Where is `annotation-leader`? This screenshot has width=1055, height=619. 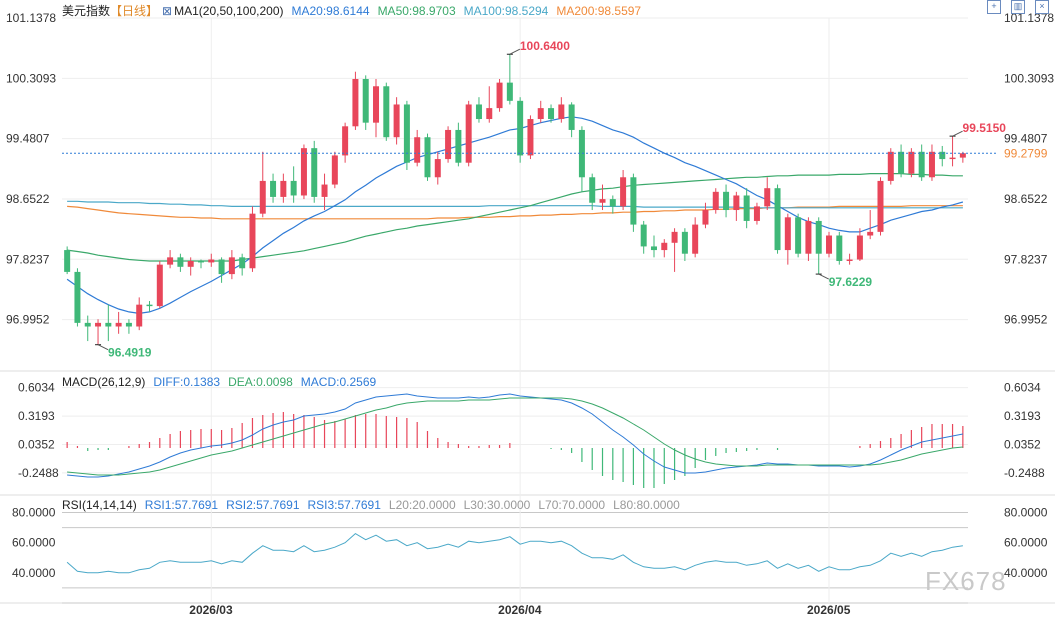 annotation-leader is located at coordinates (957, 133).